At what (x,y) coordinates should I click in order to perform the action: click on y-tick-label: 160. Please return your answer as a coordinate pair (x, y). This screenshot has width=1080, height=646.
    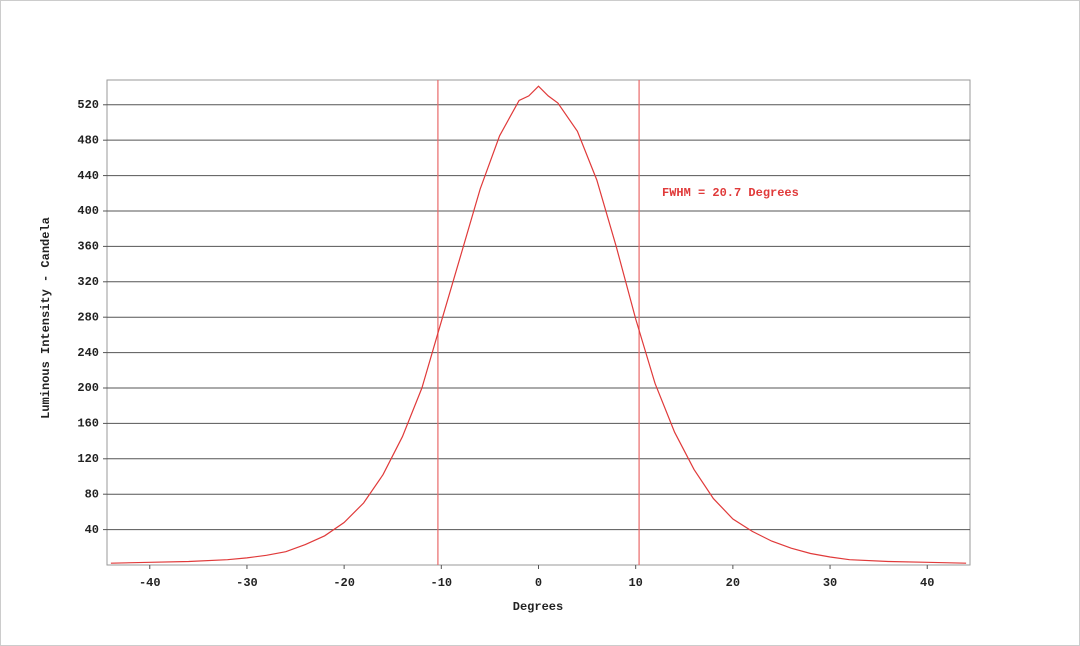
    Looking at the image, I should click on (88, 424).